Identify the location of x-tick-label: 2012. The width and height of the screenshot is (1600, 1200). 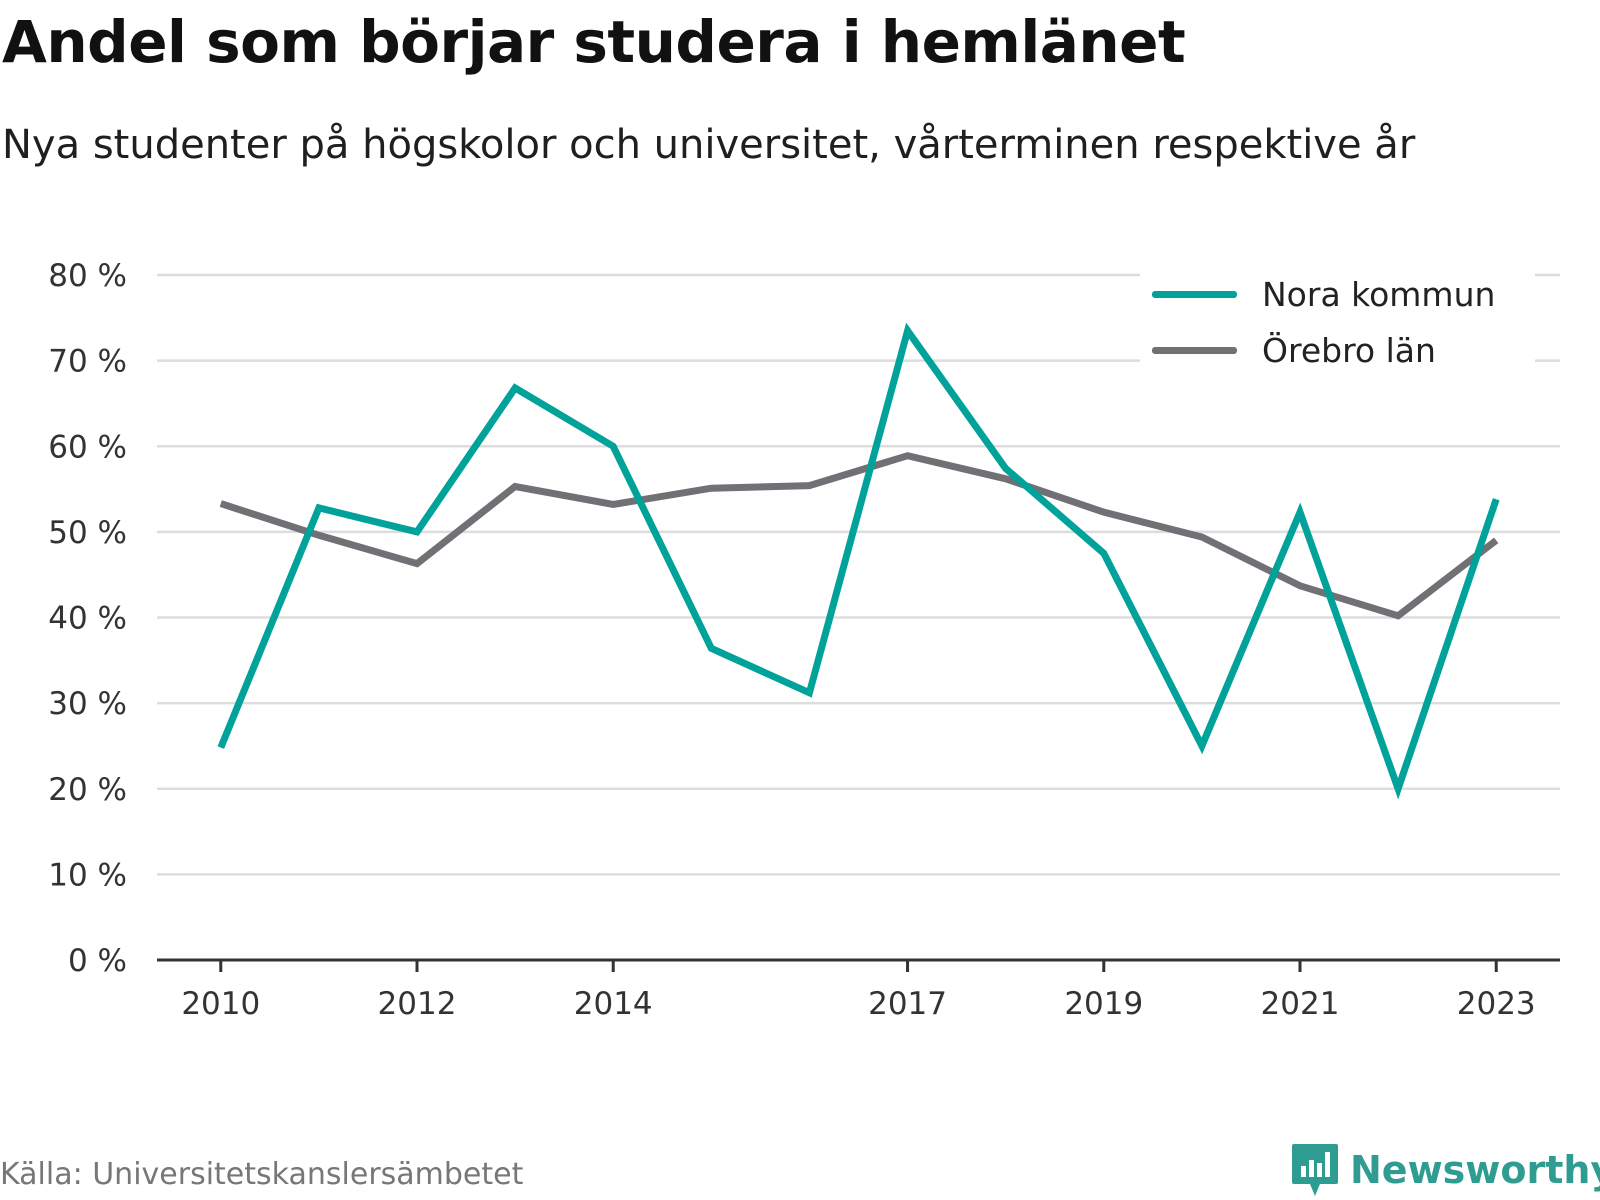
(417, 1004).